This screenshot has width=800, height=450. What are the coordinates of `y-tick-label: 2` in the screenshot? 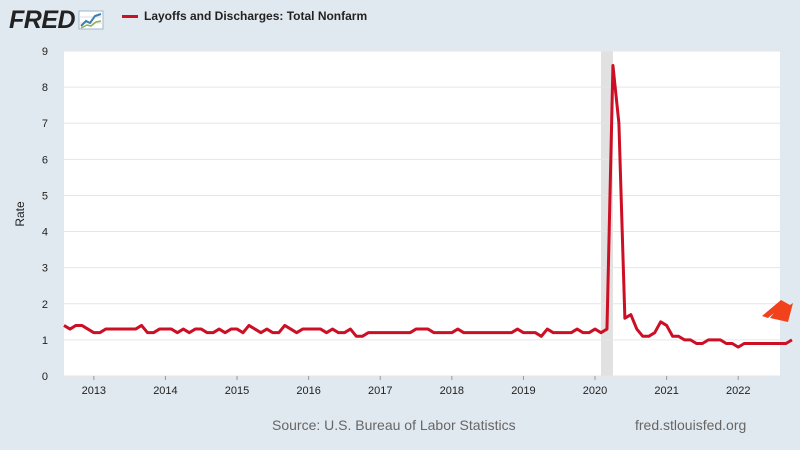 It's located at (45, 305).